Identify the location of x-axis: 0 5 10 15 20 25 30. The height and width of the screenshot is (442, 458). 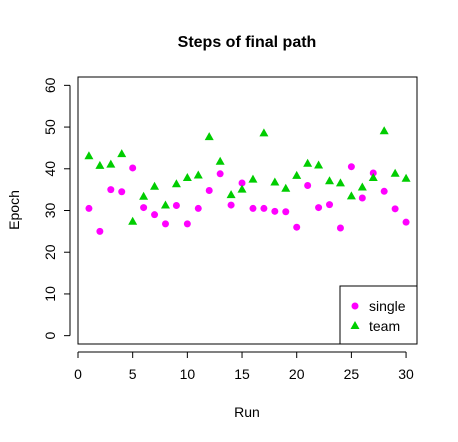
(244, 366).